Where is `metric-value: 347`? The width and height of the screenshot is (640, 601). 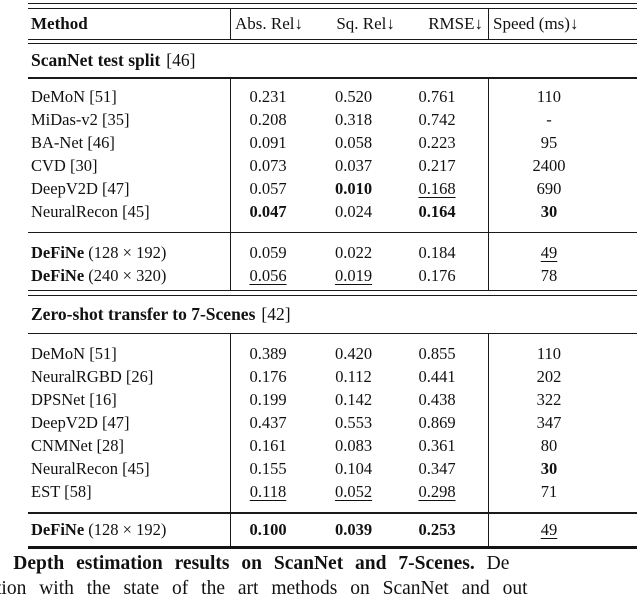
metric-value: 347 is located at coordinates (549, 422).